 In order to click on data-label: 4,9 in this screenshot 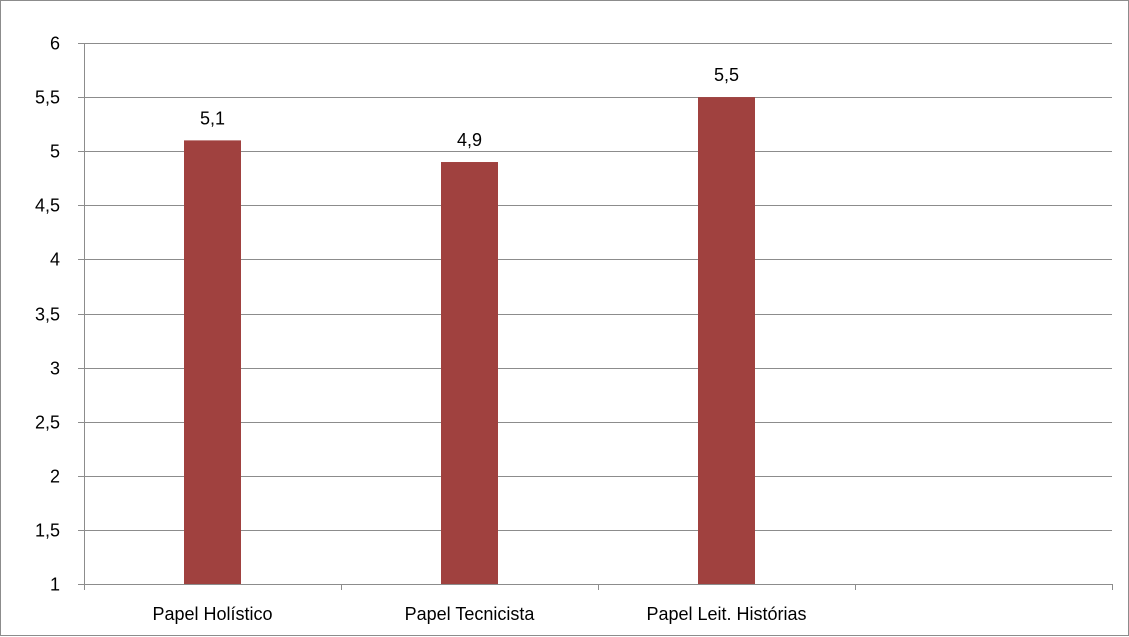, I will do `click(469, 140)`.